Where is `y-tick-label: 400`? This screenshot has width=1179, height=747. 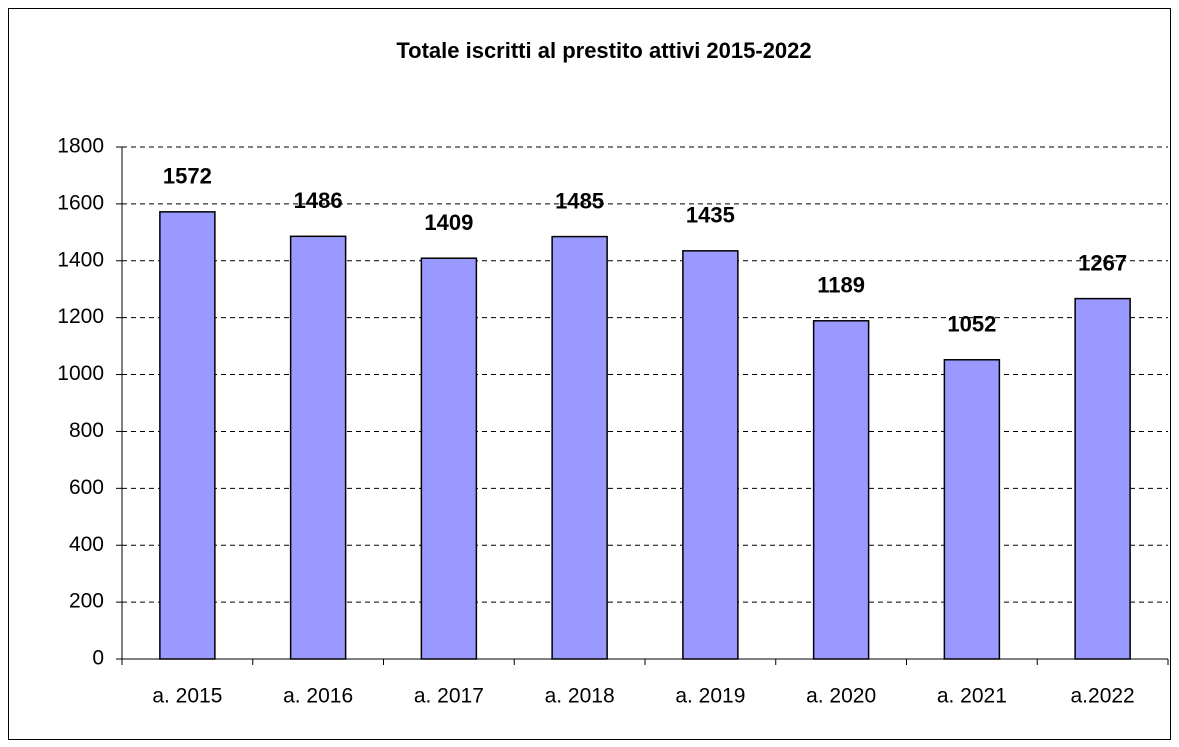 y-tick-label: 400 is located at coordinates (86, 544).